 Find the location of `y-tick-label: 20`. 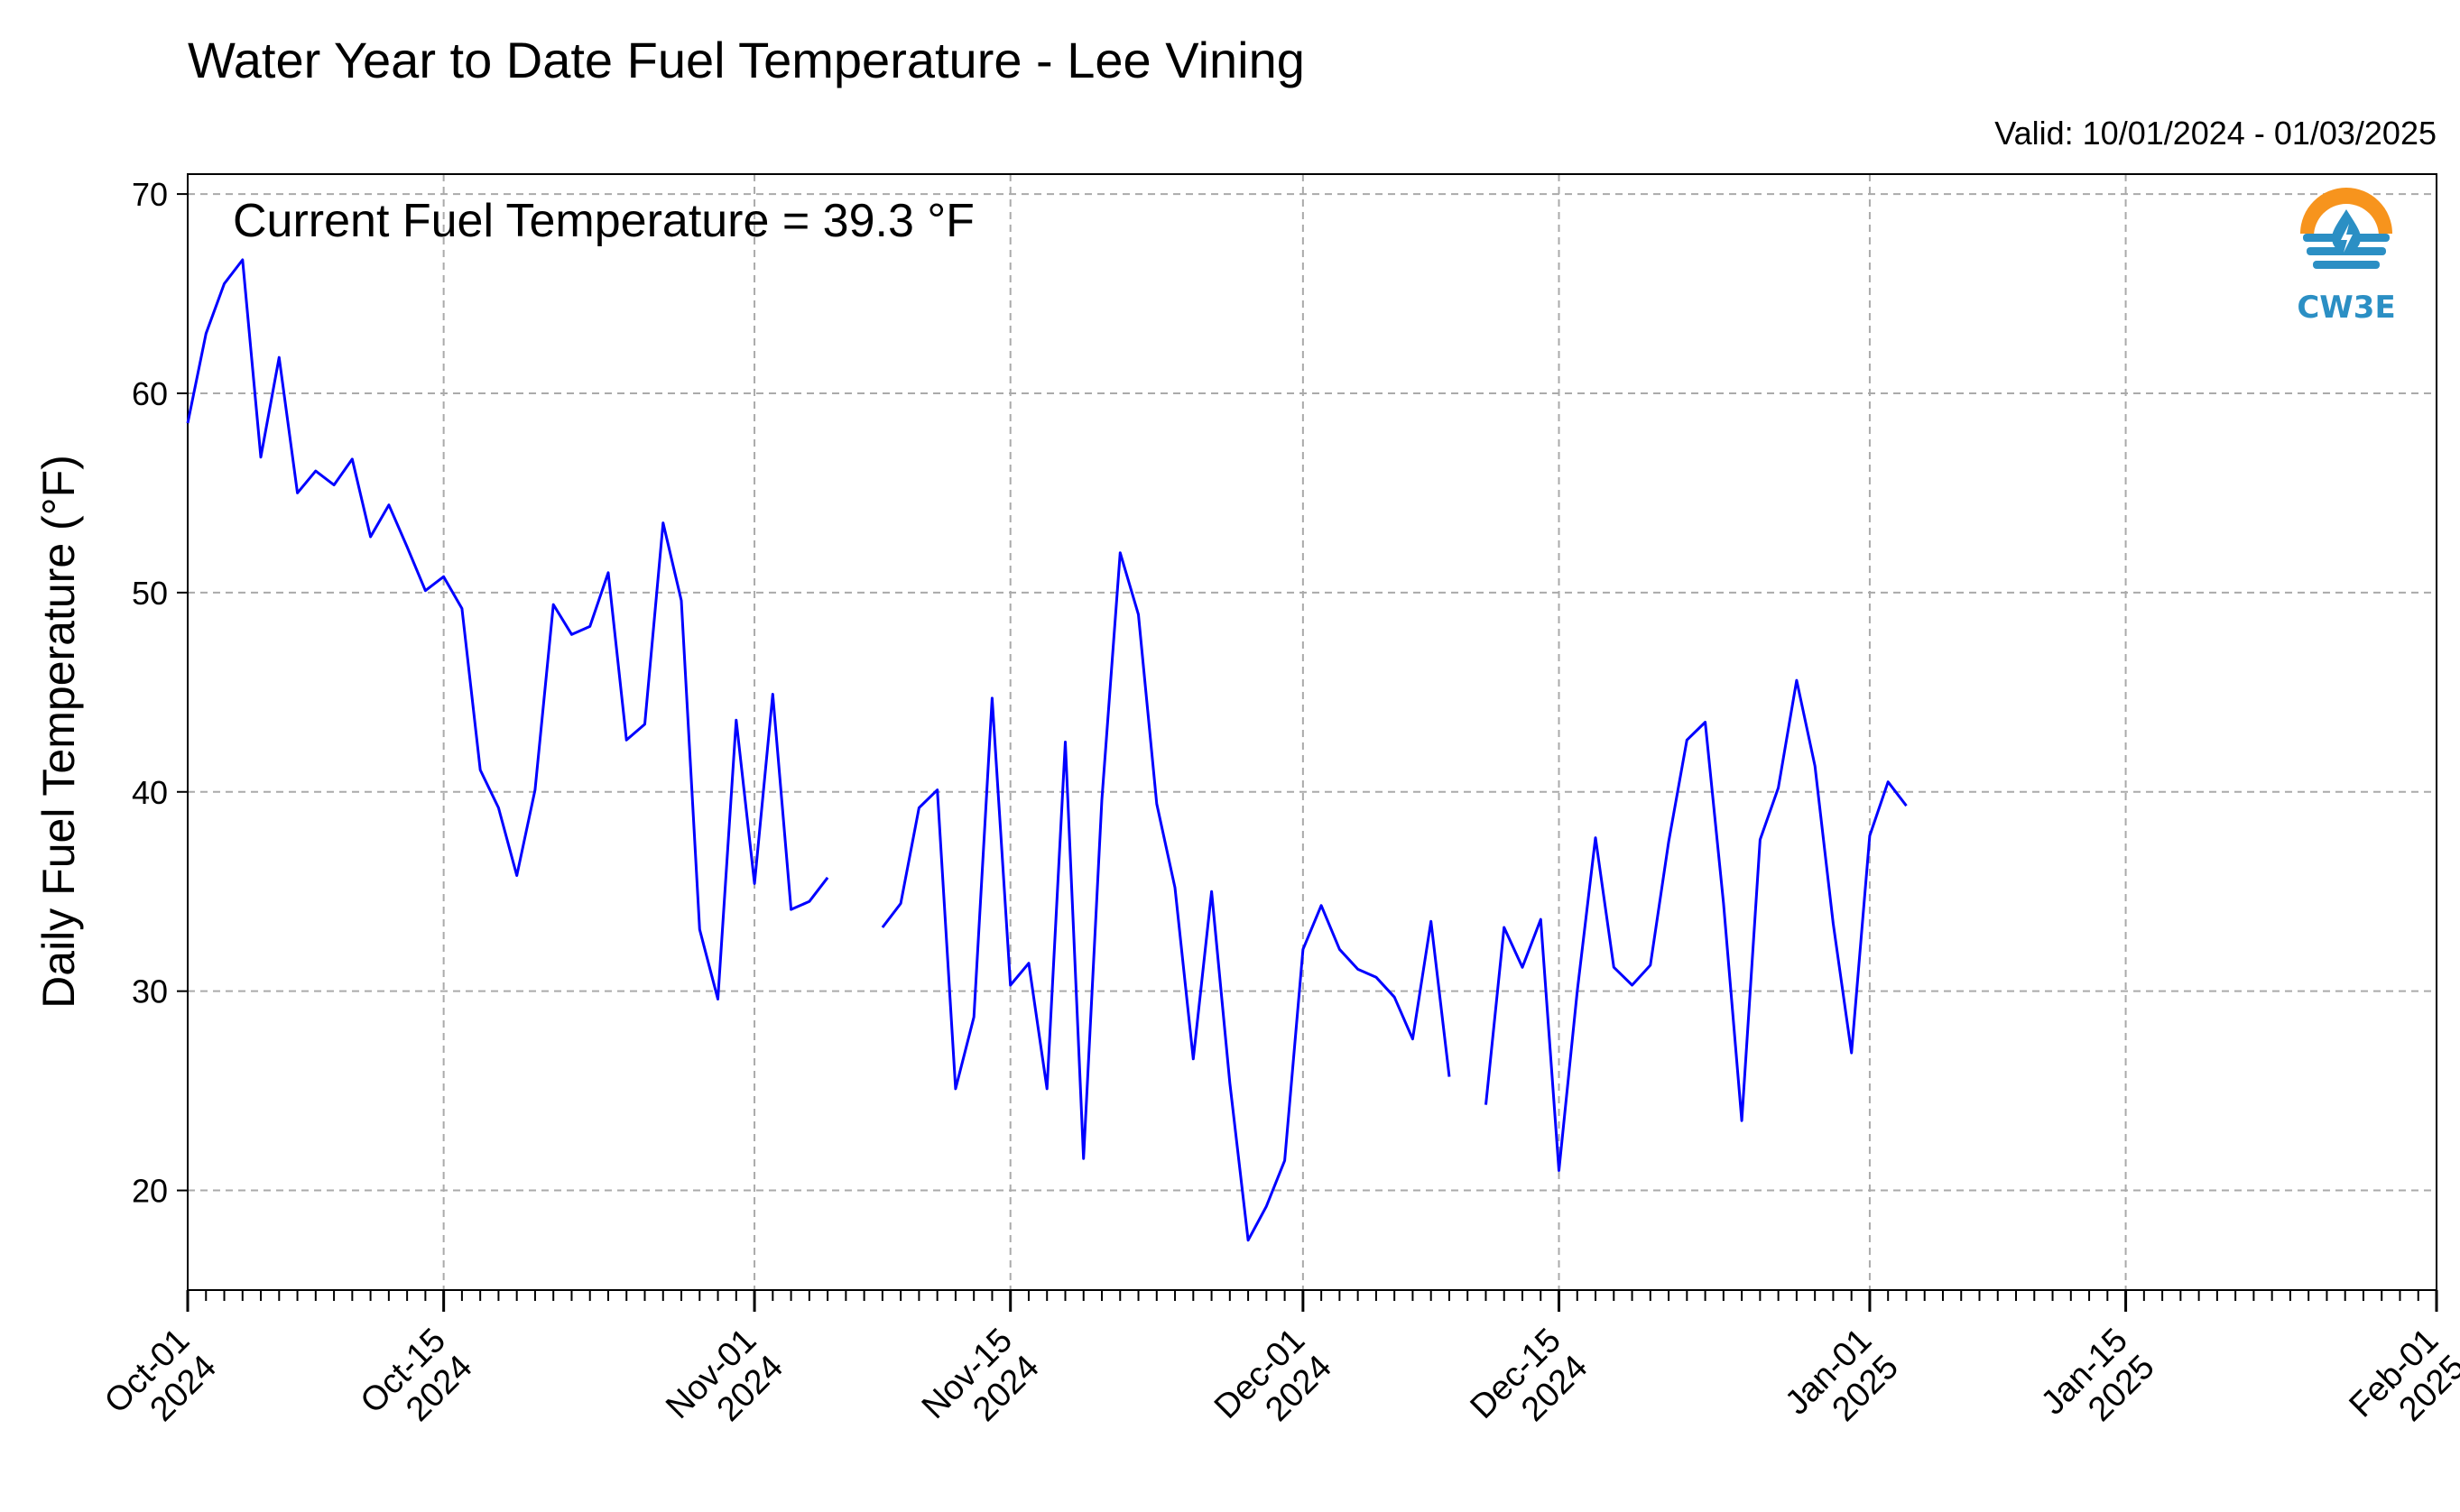

y-tick-label: 20 is located at coordinates (150, 1191).